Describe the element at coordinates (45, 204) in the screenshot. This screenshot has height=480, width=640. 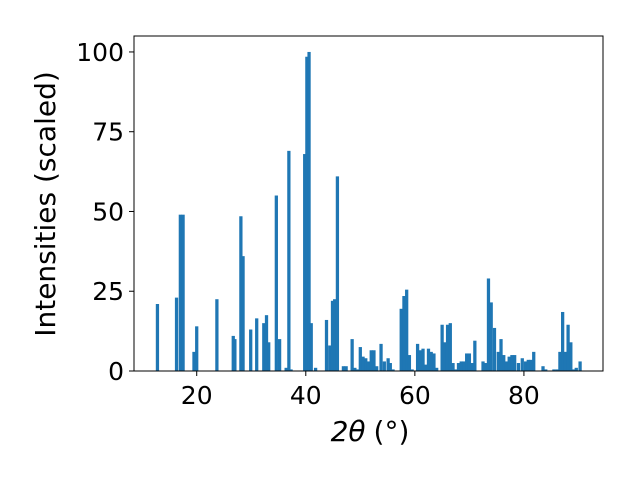
I see `y-axis-label: Intensities (scaled)` at that location.